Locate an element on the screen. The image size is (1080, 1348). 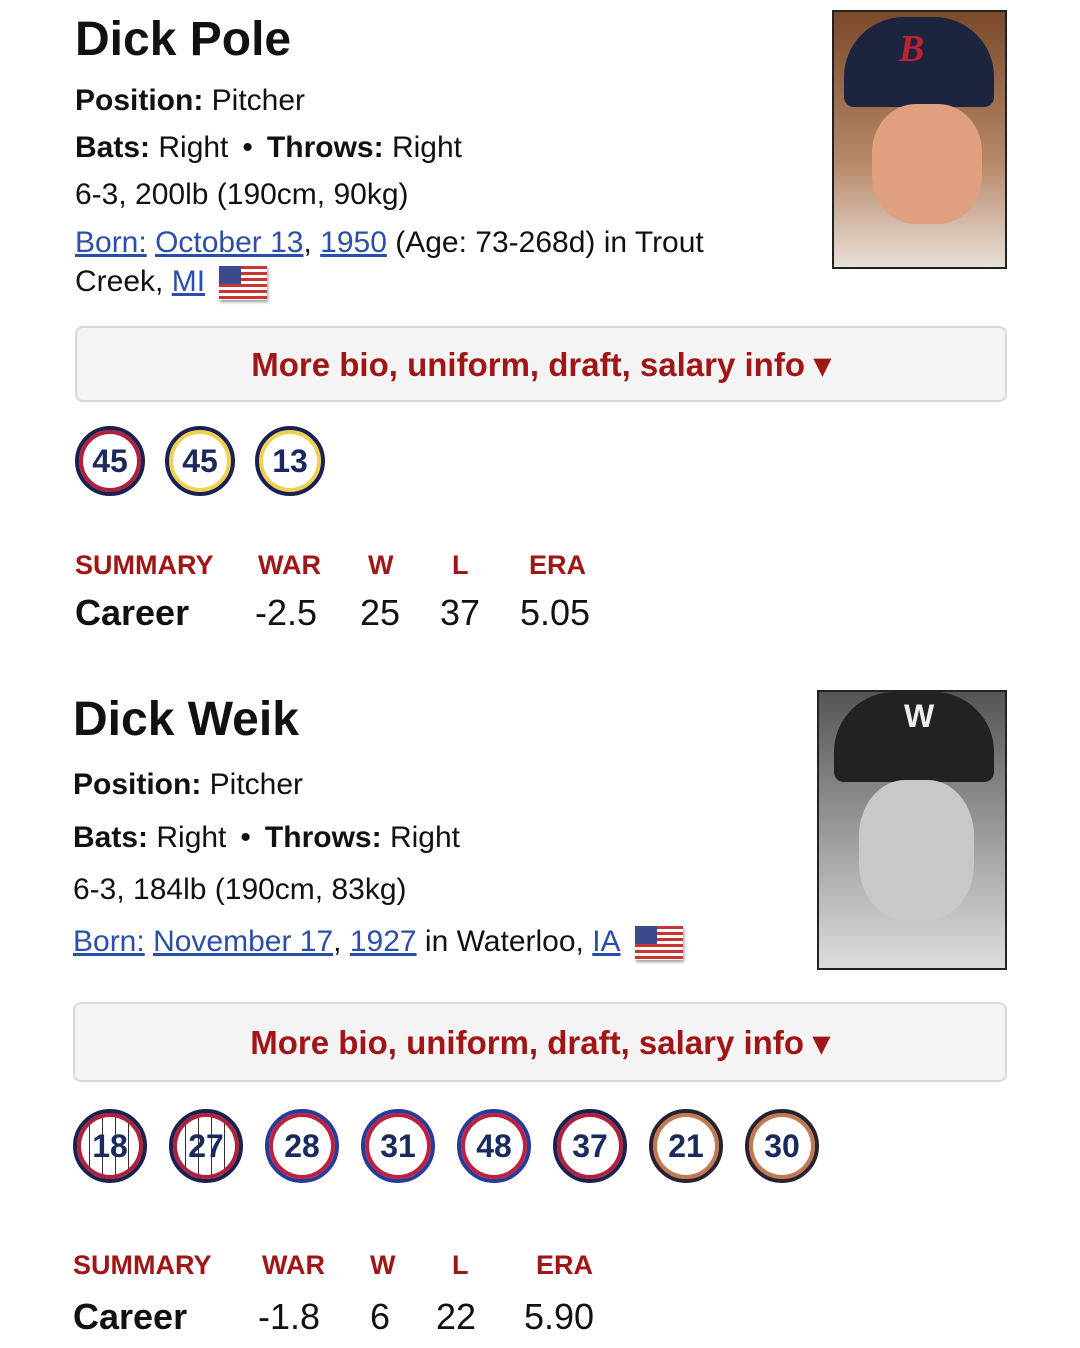
career-w: 6 is located at coordinates (380, 1316).